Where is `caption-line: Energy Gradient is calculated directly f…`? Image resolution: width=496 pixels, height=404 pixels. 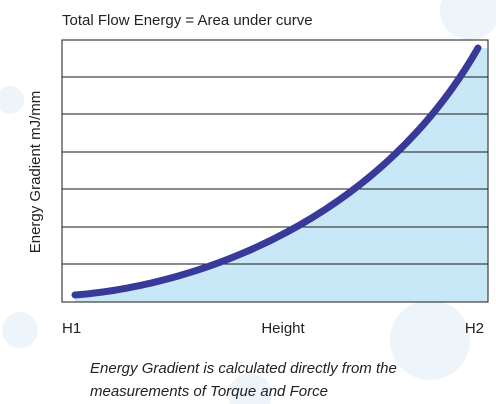
caption-line: Energy Gradient is calculated directly f… is located at coordinates (243, 368).